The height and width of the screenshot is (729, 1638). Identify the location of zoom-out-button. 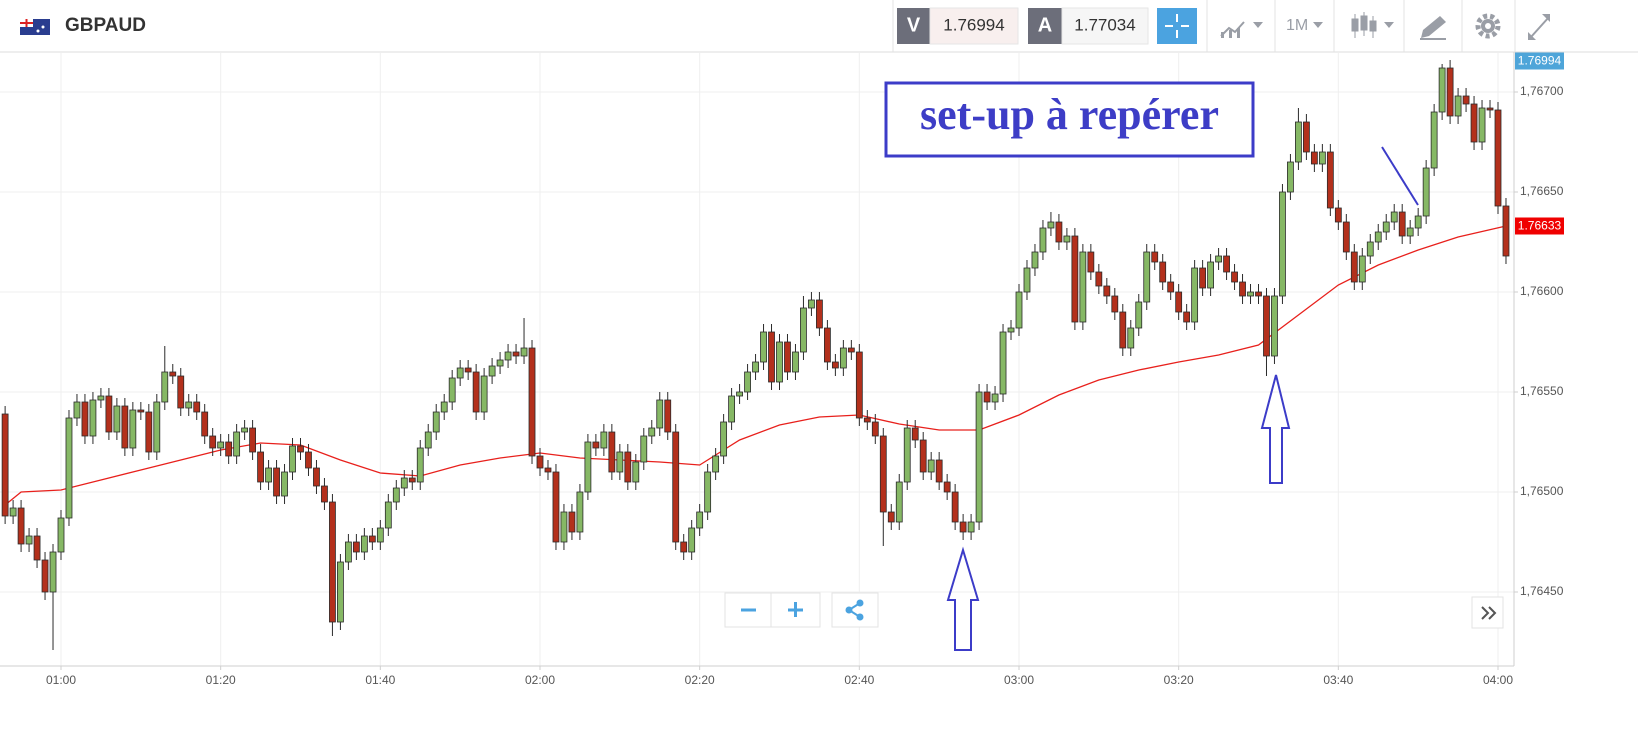
(748, 610).